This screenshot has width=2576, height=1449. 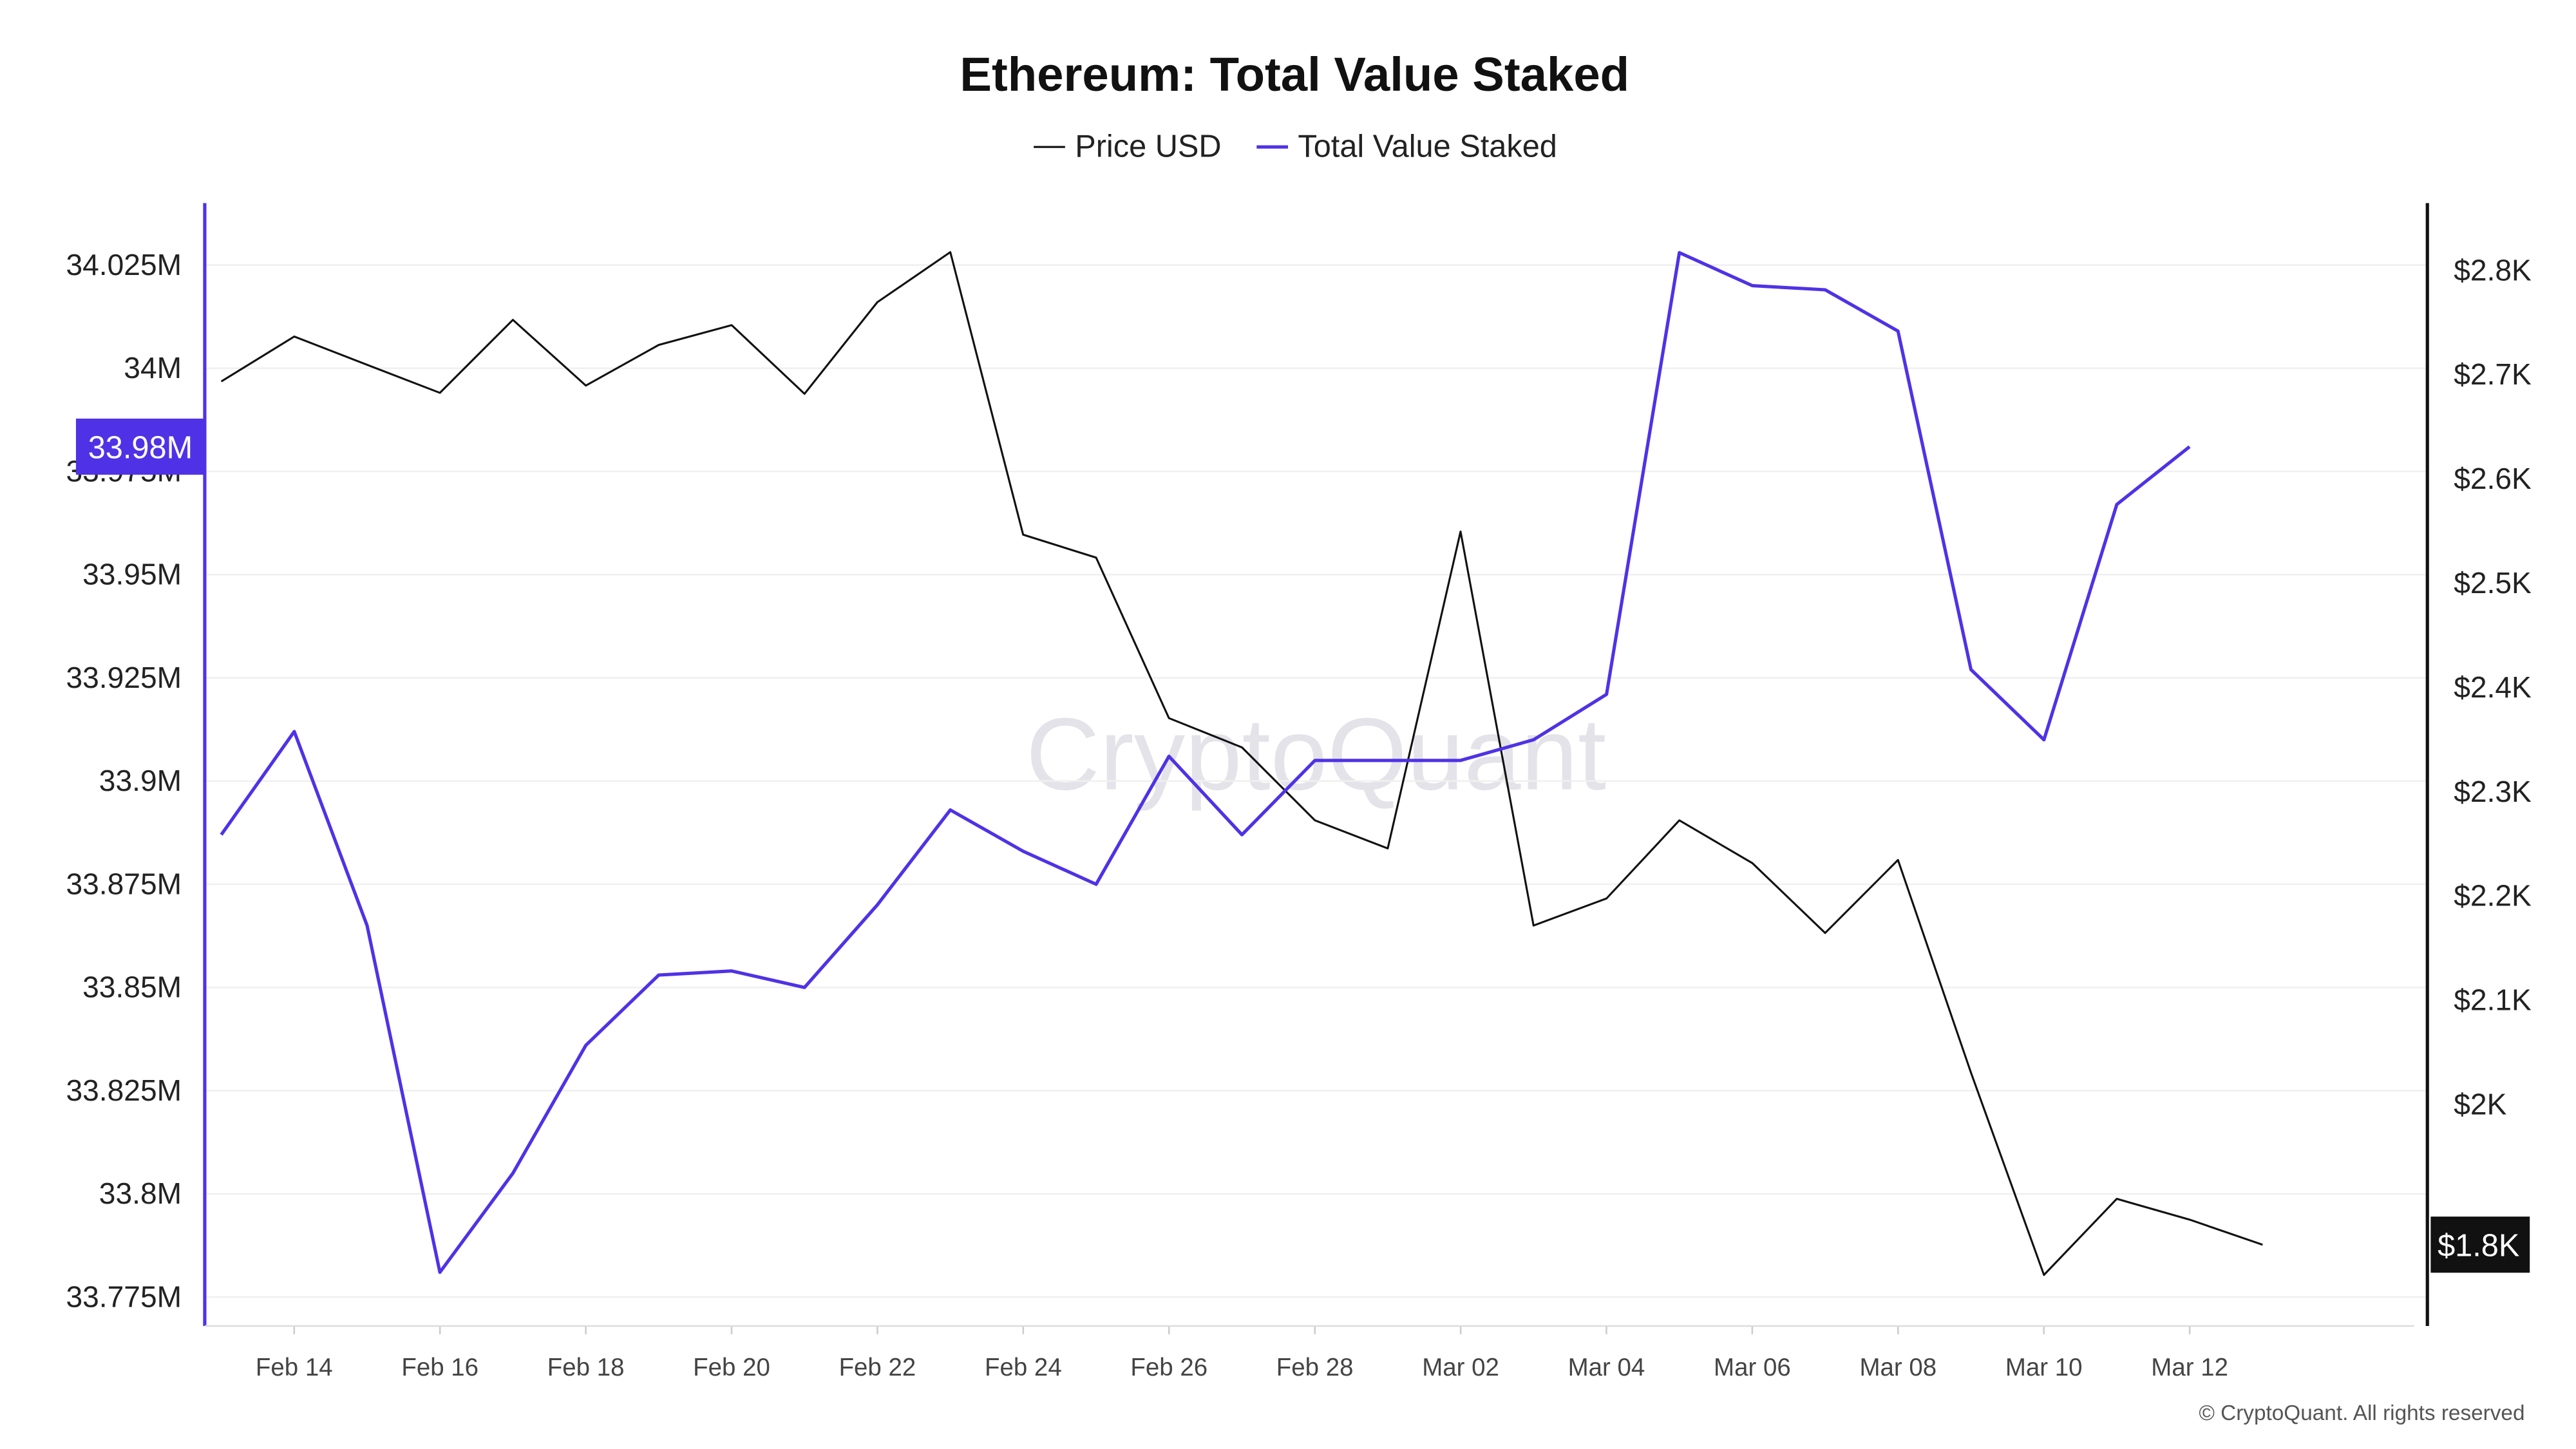 What do you see at coordinates (1295, 147) in the screenshot?
I see `legend: Price USD Total Value Staked` at bounding box center [1295, 147].